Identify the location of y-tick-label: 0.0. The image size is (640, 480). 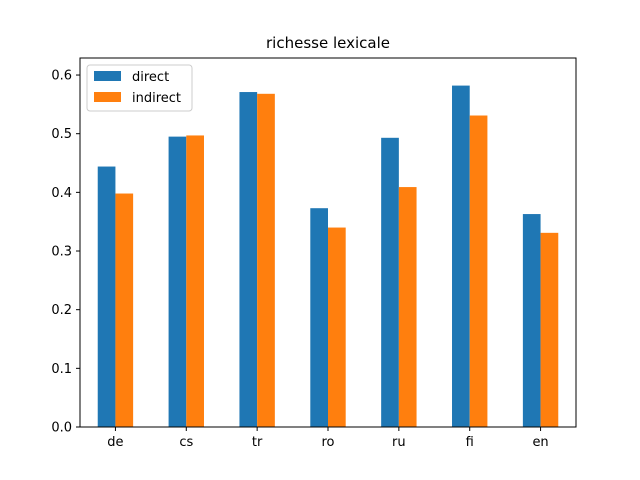
(61, 428).